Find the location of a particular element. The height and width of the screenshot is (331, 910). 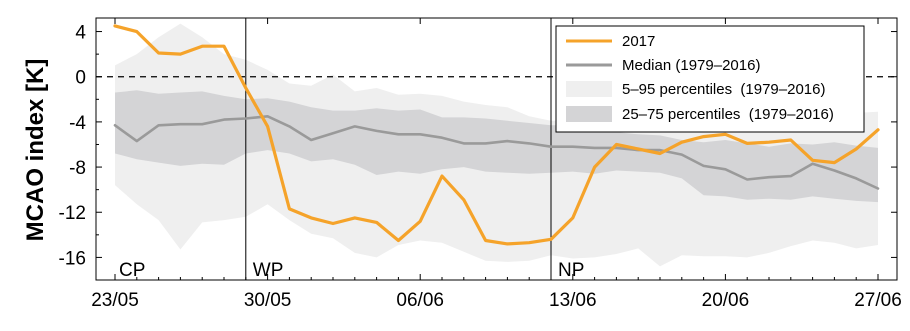

period-label-np: NP is located at coordinates (571, 270).